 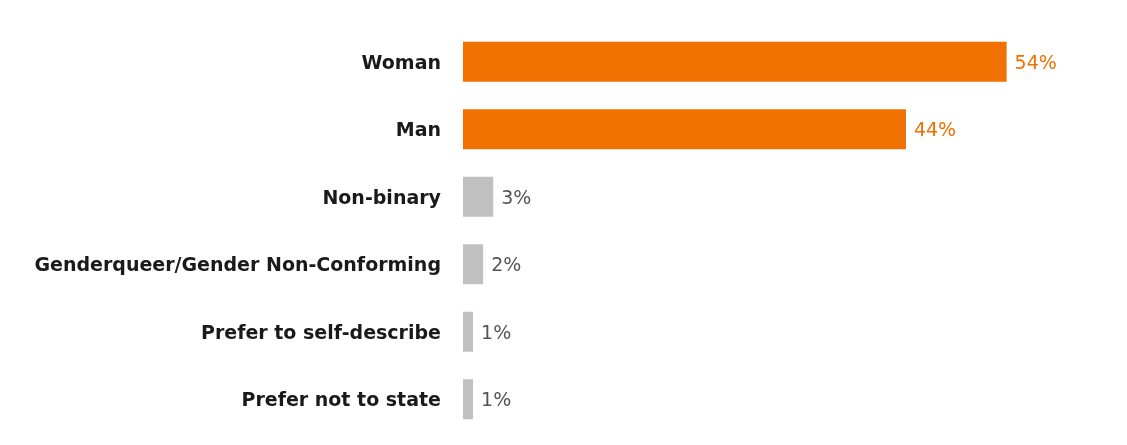 I want to click on y-tick-label: Prefer not to state, so click(x=341, y=399).